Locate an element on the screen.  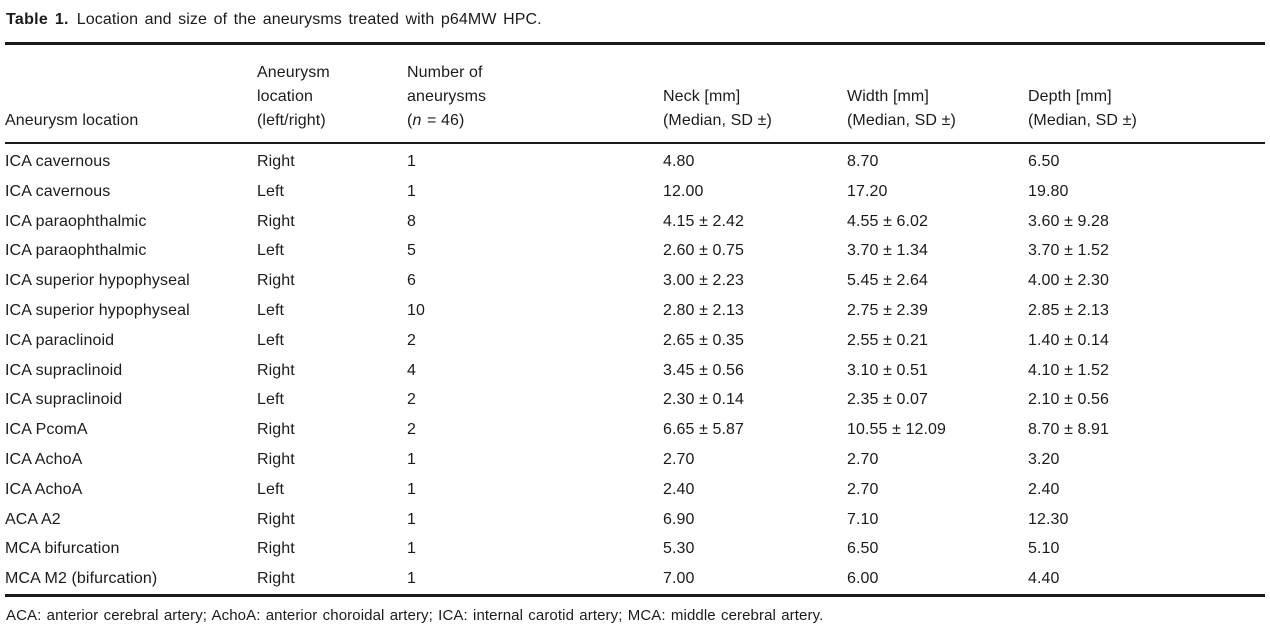
cell-neck: 4.15 ± 2.42 is located at coordinates (704, 221).